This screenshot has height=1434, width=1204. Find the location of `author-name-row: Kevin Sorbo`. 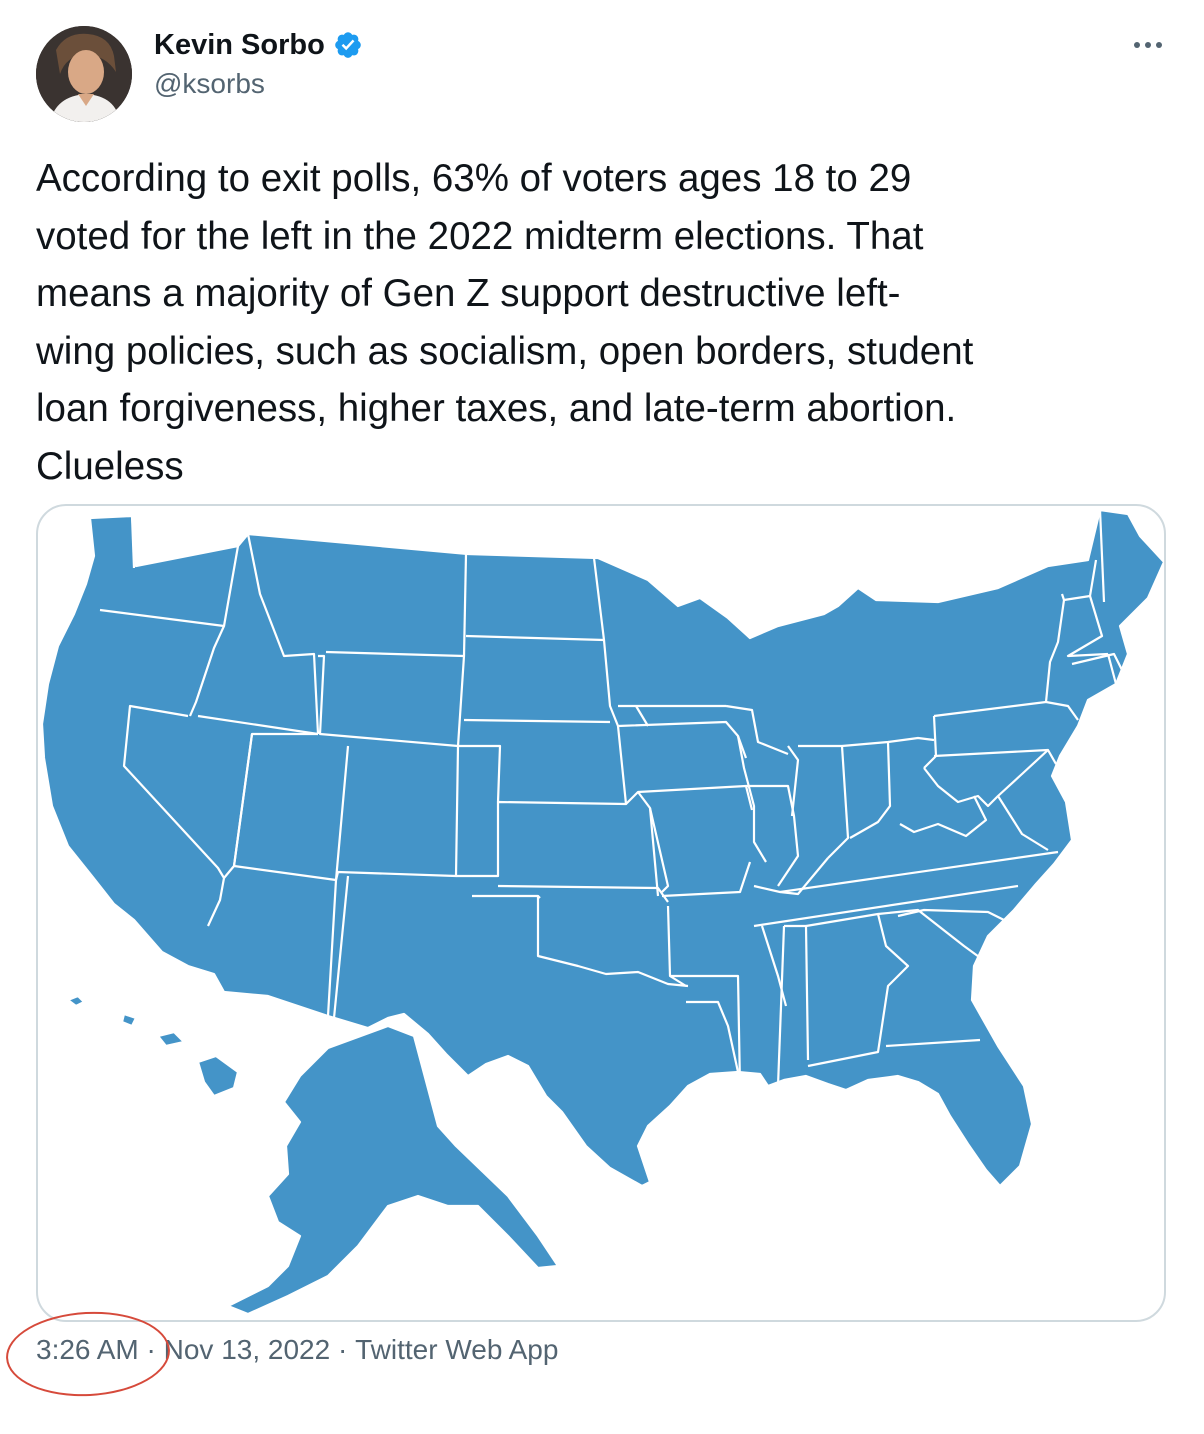

author-name-row: Kevin Sorbo is located at coordinates (258, 45).